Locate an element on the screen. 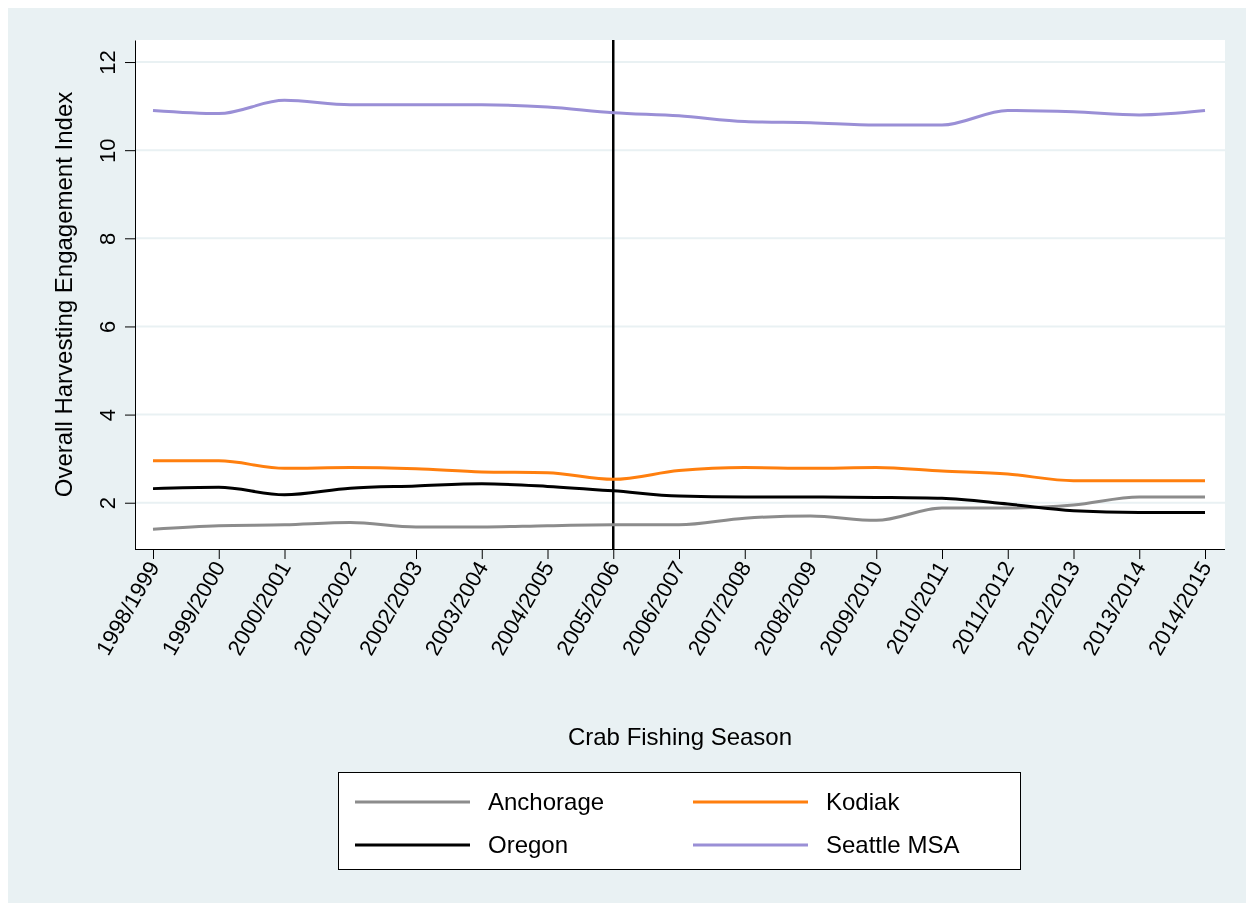 This screenshot has height=911, width=1254. x-axis-title: Crab Fishing Season is located at coordinates (680, 736).